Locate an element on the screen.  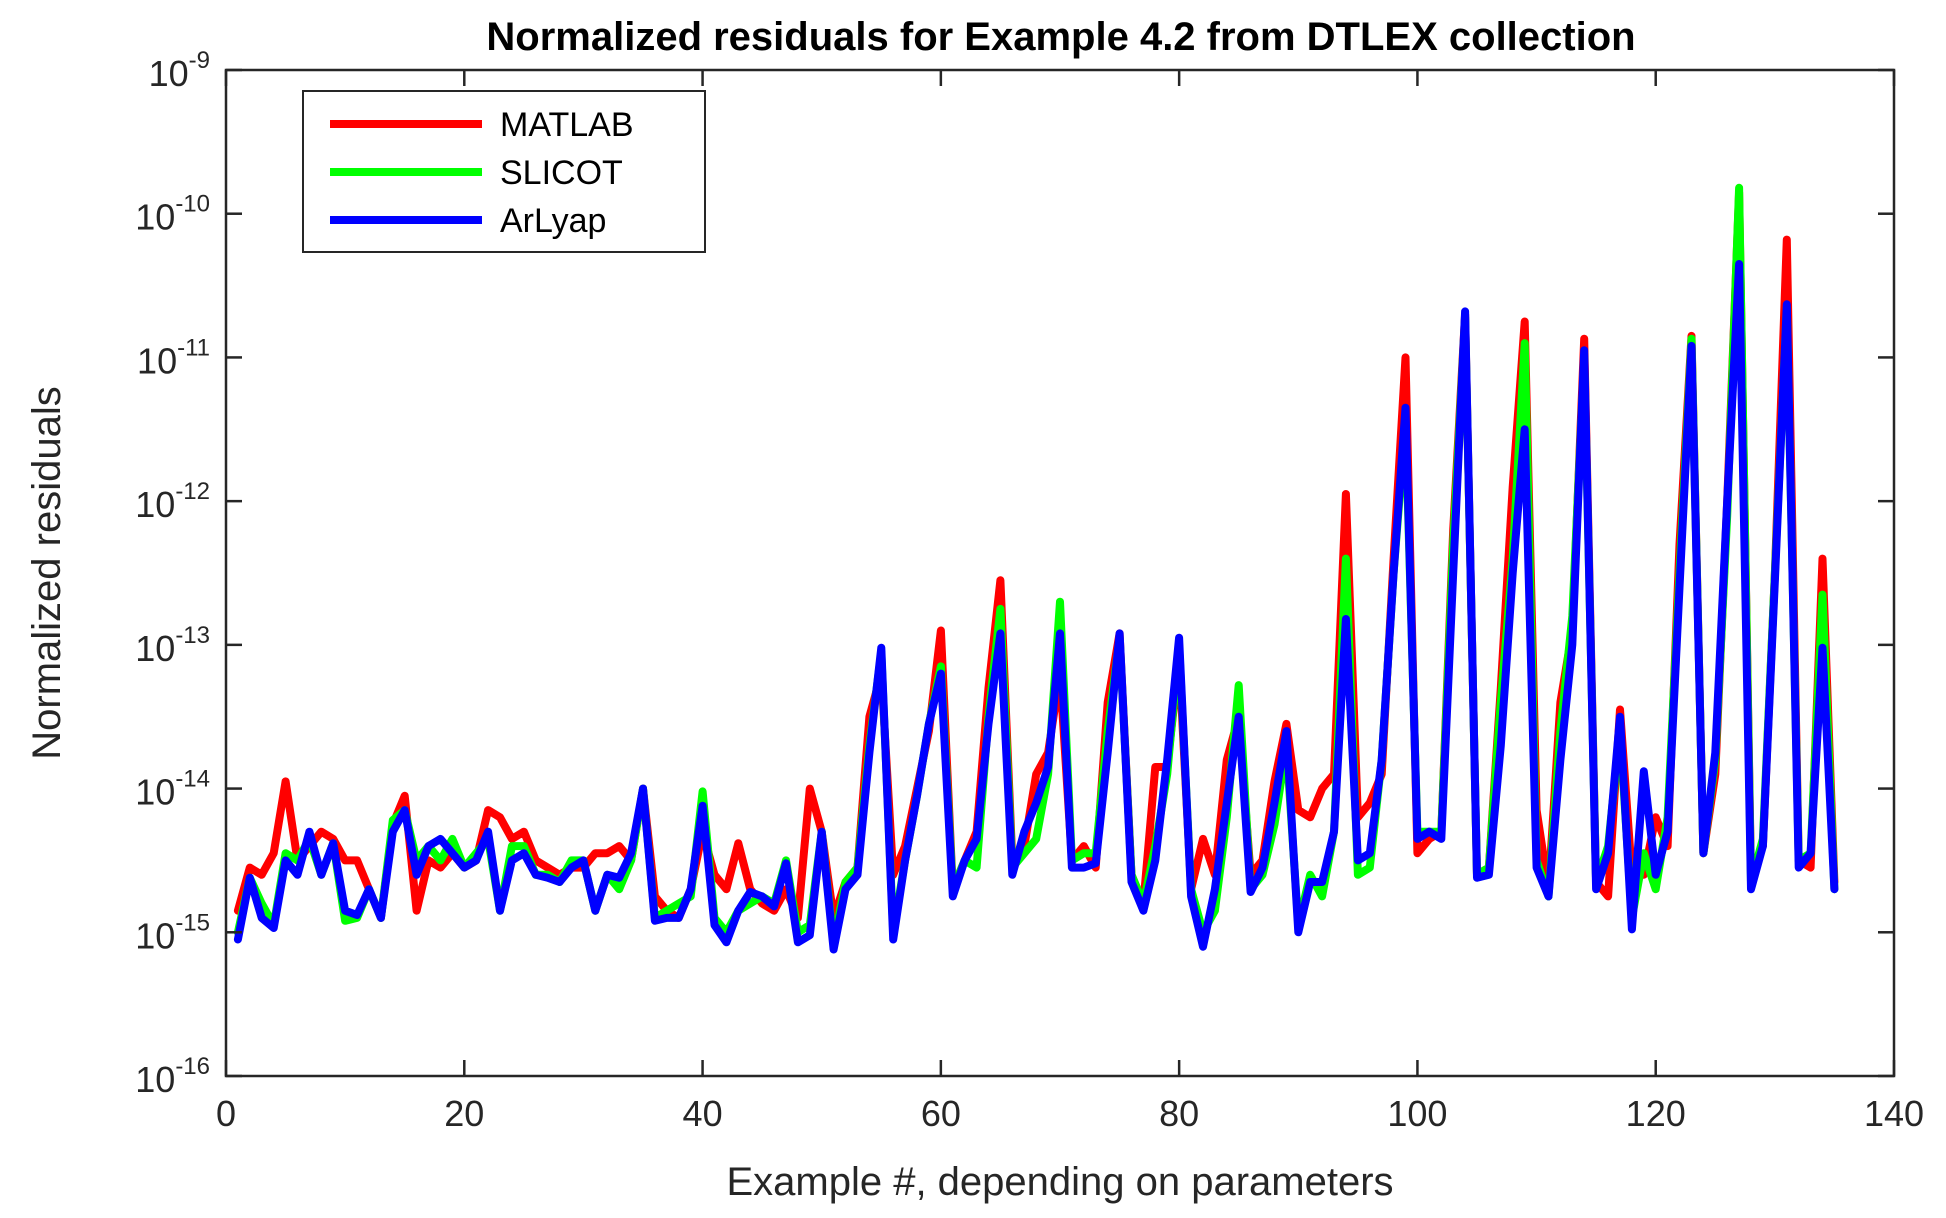
x-tick-label: 0 is located at coordinates (226, 1113).